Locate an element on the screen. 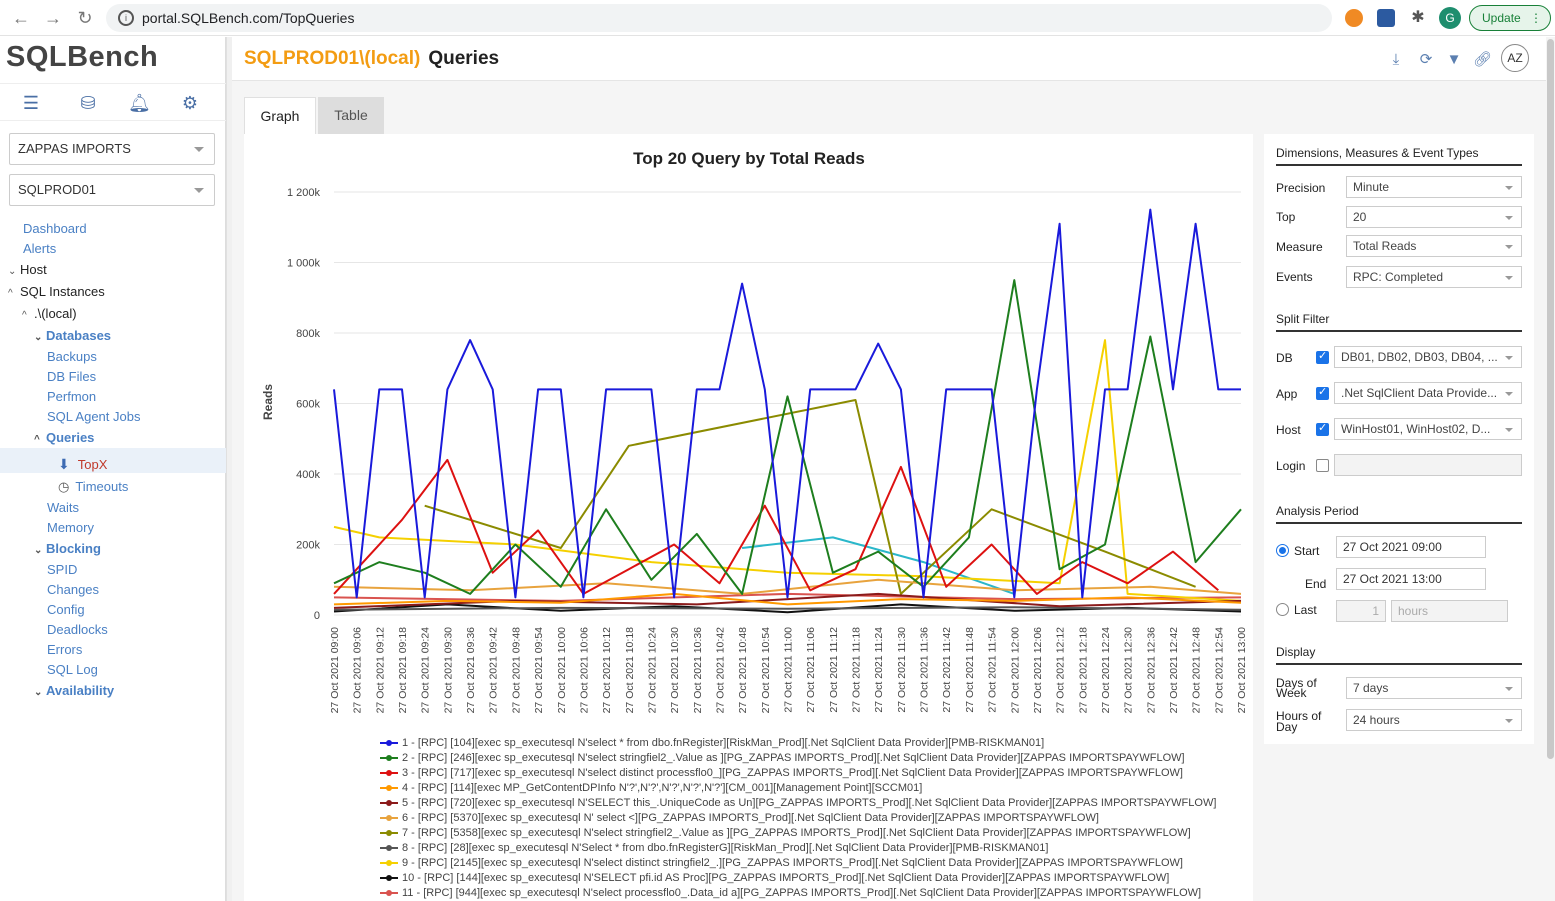 The width and height of the screenshot is (1555, 901). sidebar-toolbar: ☰ ⛁ 🔔︎ ⚙ is located at coordinates (113, 102).